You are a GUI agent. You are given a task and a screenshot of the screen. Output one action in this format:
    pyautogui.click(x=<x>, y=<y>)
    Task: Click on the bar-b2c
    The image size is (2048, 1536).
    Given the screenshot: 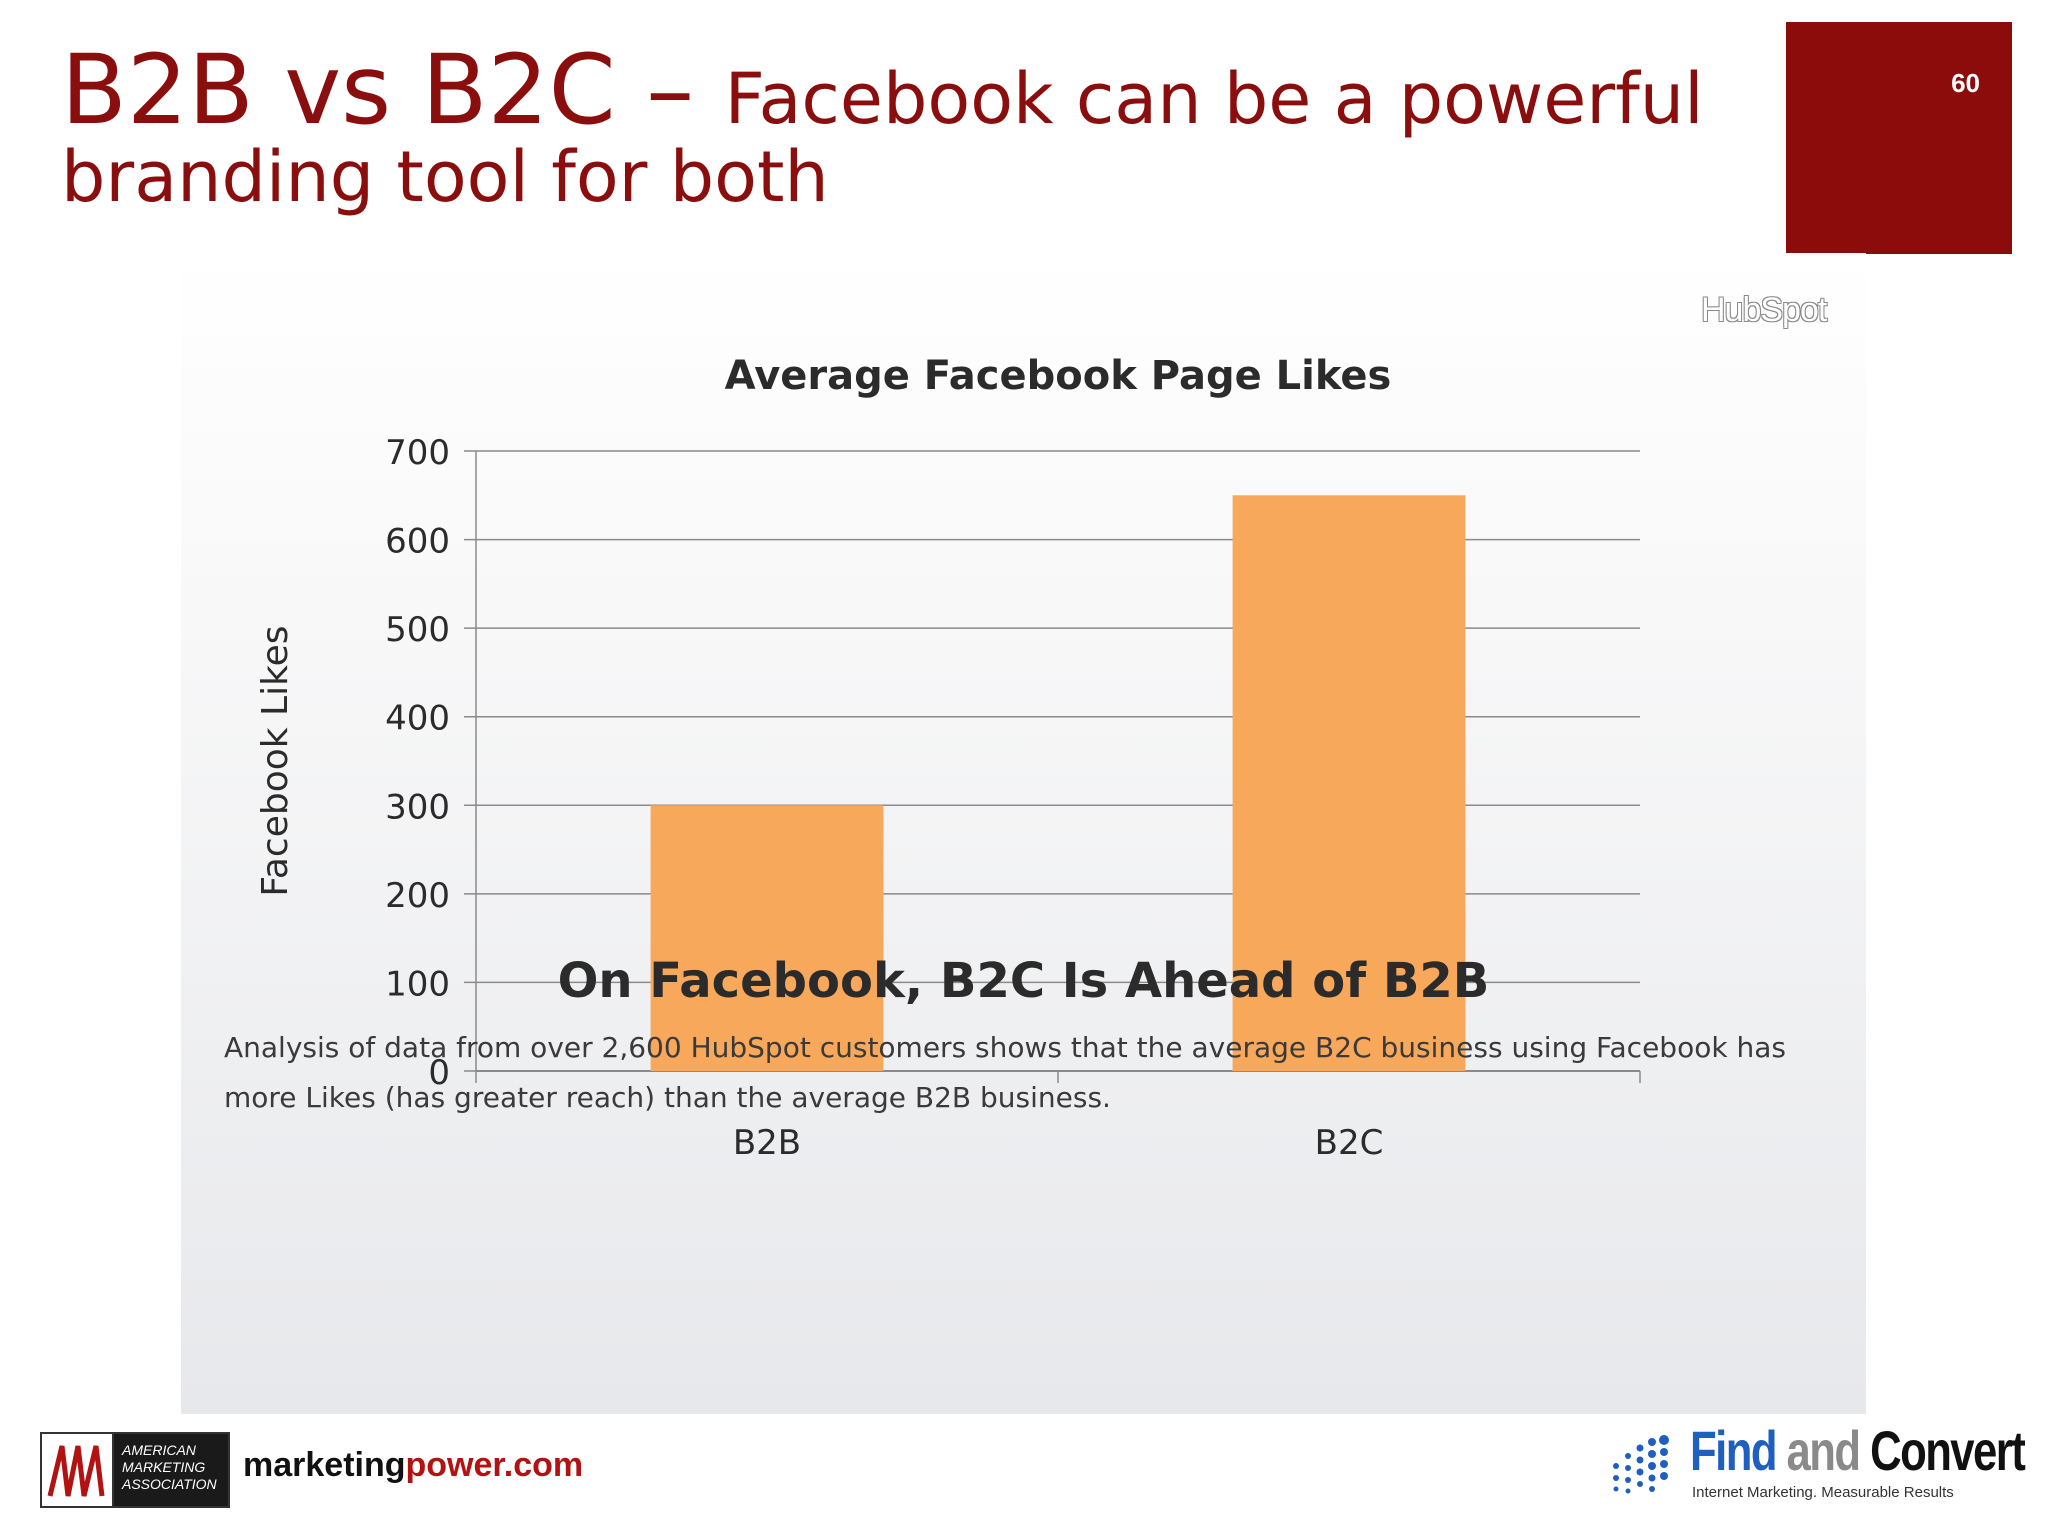 What is the action you would take?
    pyautogui.click(x=1349, y=783)
    